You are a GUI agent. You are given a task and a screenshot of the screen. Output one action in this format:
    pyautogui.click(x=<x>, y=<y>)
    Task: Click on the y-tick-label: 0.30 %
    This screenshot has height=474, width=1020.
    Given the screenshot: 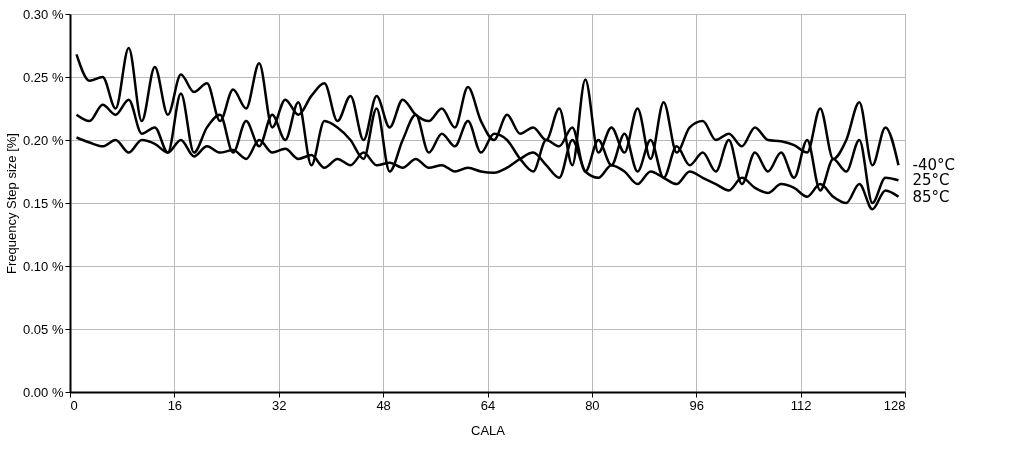 What is the action you would take?
    pyautogui.click(x=43, y=14)
    